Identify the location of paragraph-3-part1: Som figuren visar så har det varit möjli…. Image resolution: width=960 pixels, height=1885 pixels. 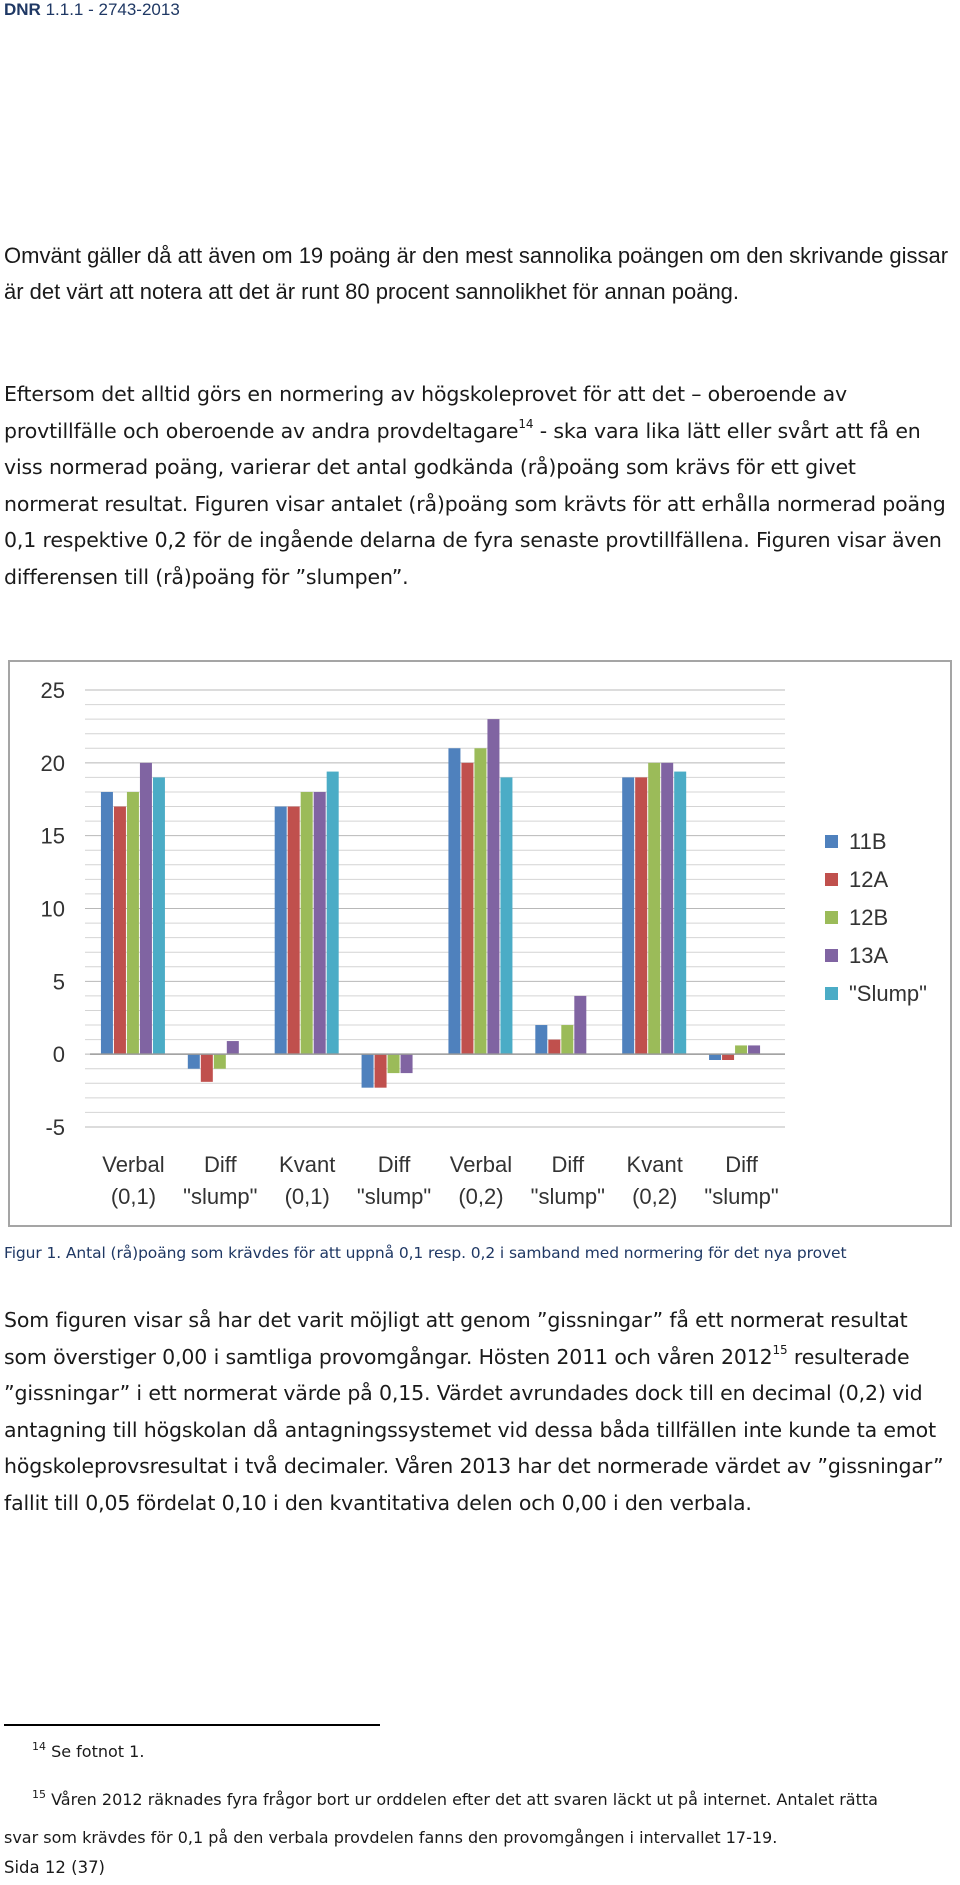
(456, 1338).